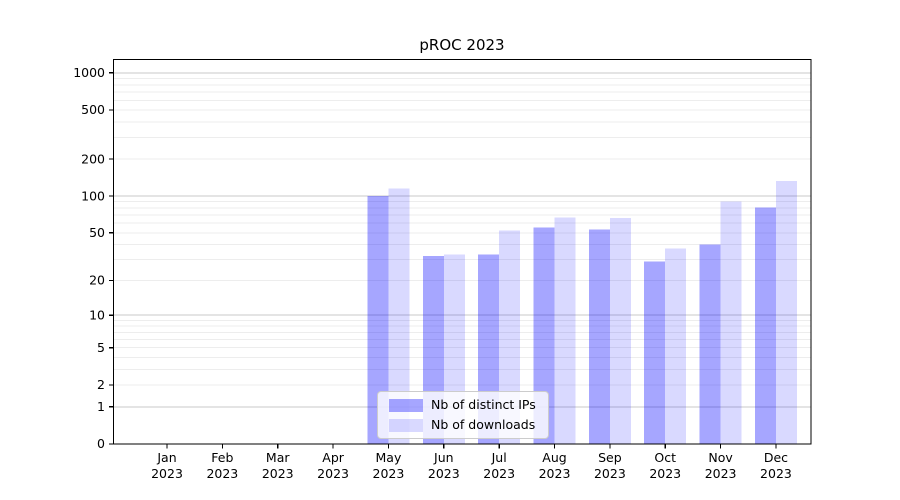  I want to click on y-tick-label: 0, so click(101, 443).